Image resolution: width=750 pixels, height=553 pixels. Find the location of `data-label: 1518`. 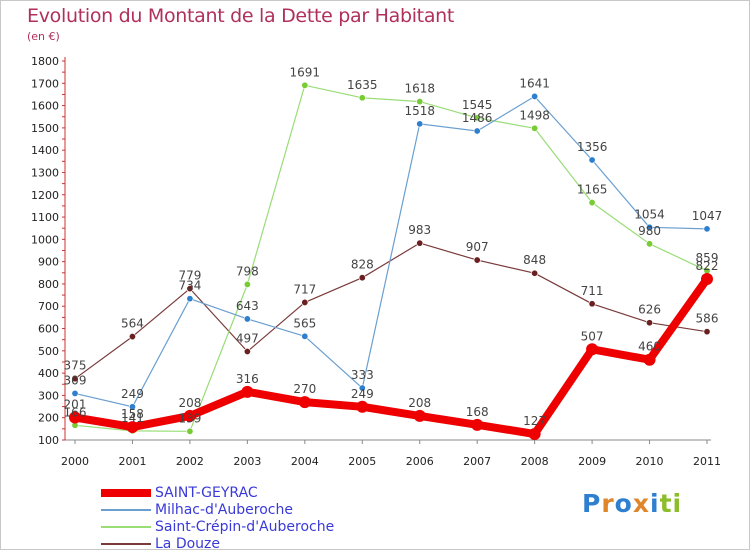

data-label: 1518 is located at coordinates (419, 111).